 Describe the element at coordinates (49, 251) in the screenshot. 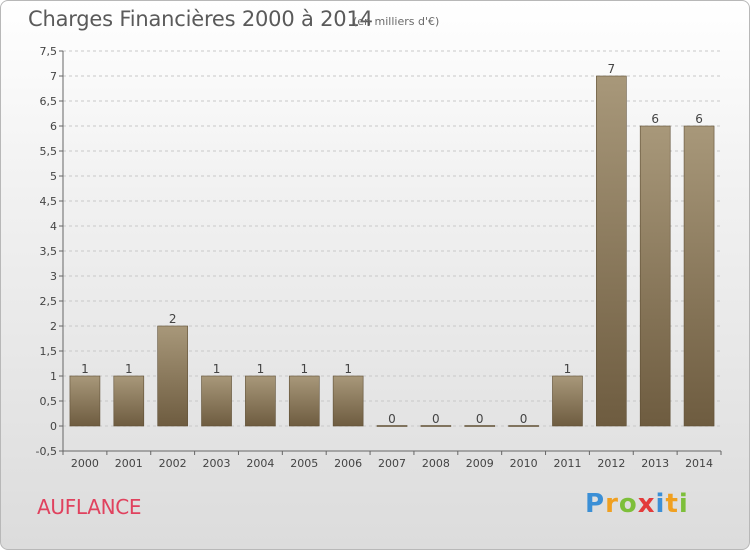

I see `y-tick-label: 3,5` at that location.